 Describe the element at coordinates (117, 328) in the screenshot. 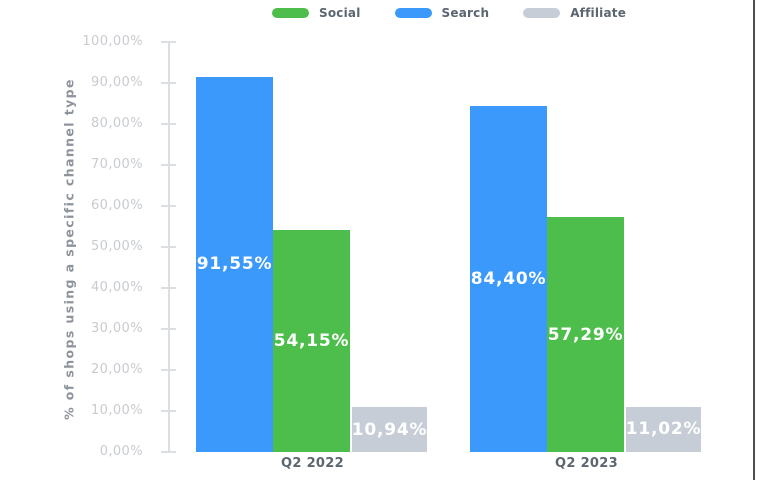

I see `y-tick-label: 30,00%` at that location.